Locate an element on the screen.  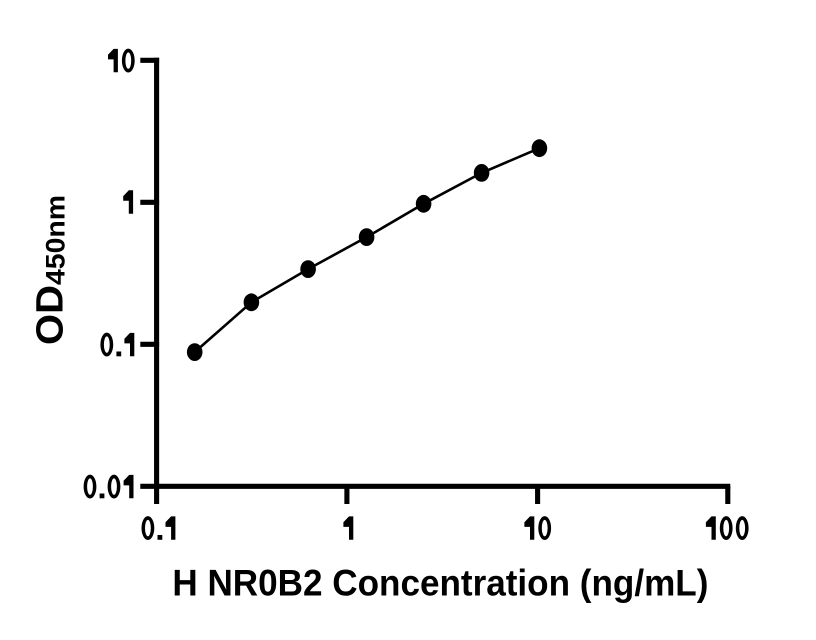
svg-text: H NR0B2 Concentration (ng/mL) is located at coordinates (440, 583).